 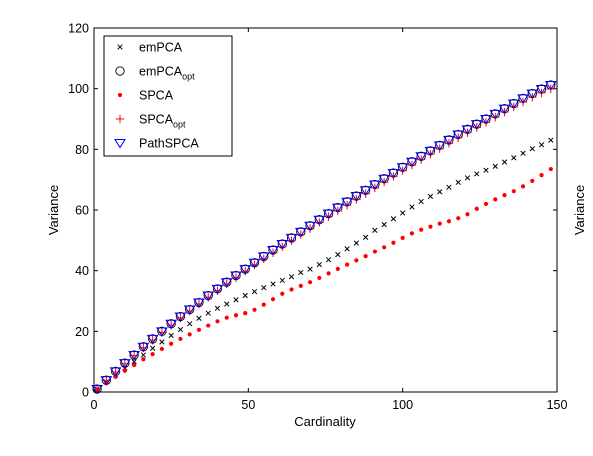 What do you see at coordinates (325, 421) in the screenshot?
I see `x-axis-label: Cardinality` at bounding box center [325, 421].